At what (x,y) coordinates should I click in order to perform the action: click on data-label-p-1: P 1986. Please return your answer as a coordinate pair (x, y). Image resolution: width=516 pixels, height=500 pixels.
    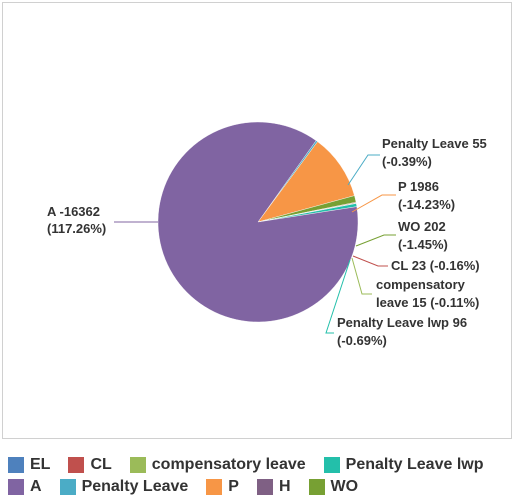
    Looking at the image, I should click on (418, 186).